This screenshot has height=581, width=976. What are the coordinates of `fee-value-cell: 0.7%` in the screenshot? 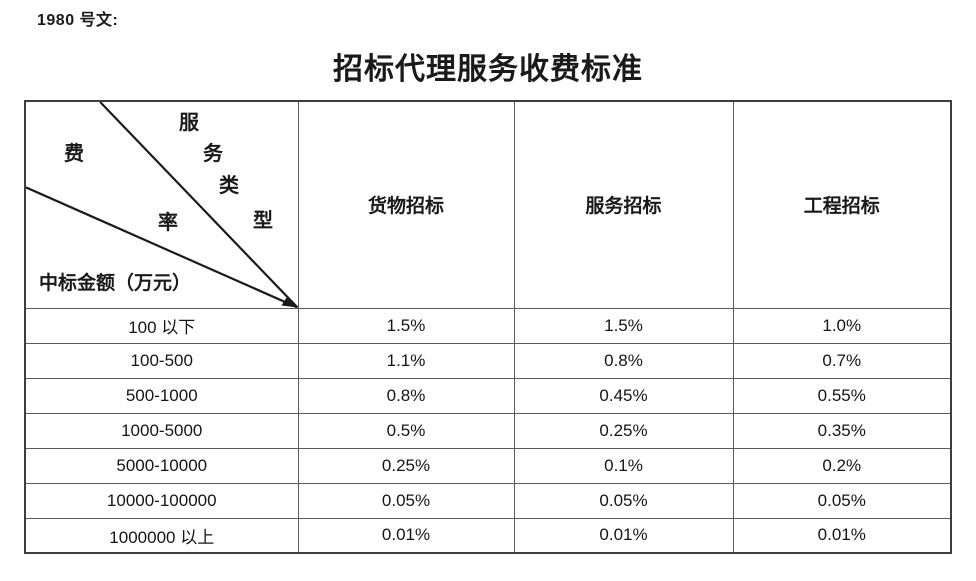 It's located at (842, 360).